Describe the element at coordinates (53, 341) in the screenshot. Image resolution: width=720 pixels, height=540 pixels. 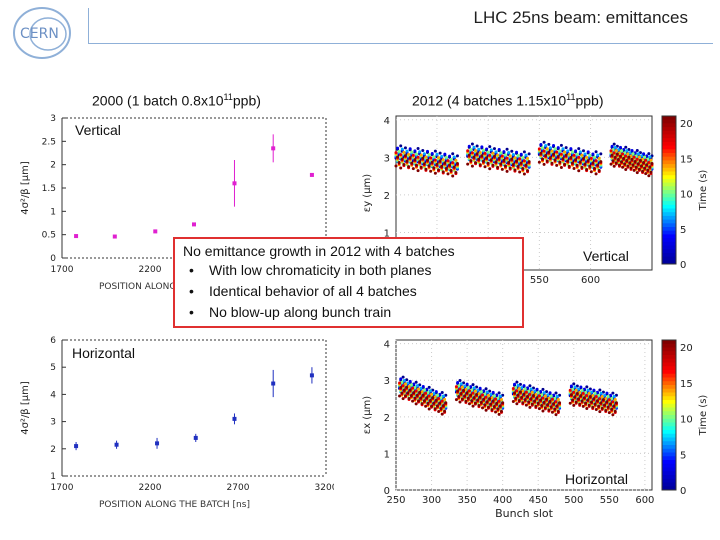
I see `y-tick-label: 6` at that location.